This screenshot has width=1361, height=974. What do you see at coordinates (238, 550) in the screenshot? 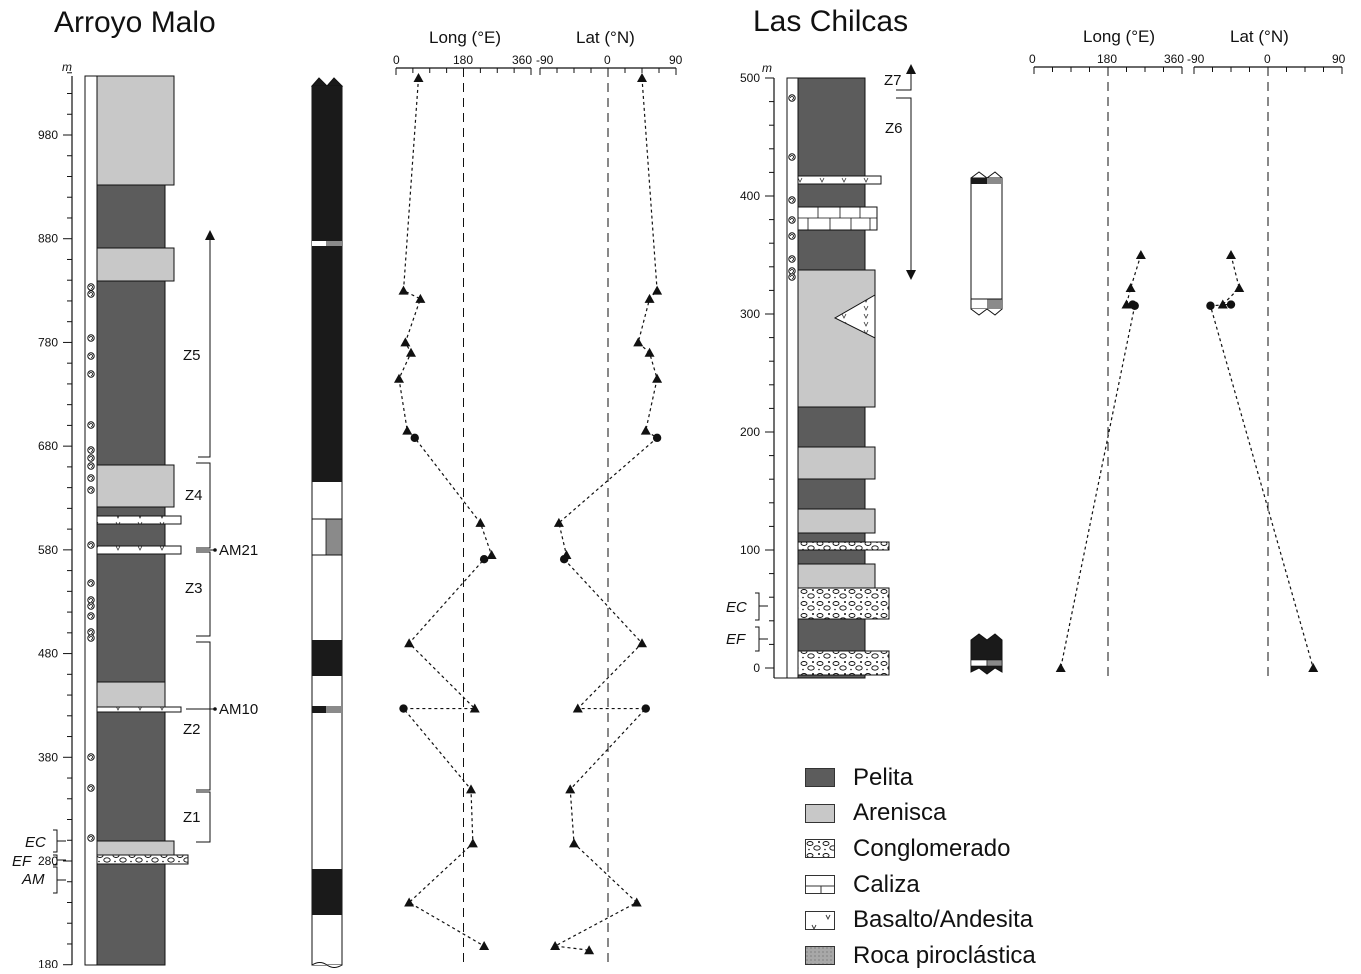
I see `sample-am21-label: AM21` at bounding box center [238, 550].